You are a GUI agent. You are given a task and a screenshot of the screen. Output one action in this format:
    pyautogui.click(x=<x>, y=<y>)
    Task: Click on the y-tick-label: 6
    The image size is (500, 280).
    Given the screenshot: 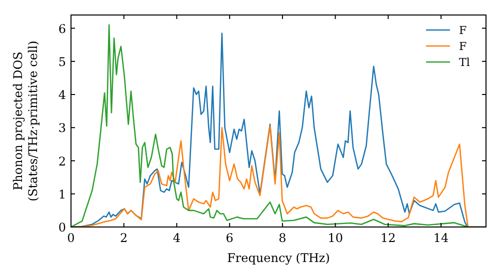 What is the action you would take?
    pyautogui.click(x=62, y=29)
    